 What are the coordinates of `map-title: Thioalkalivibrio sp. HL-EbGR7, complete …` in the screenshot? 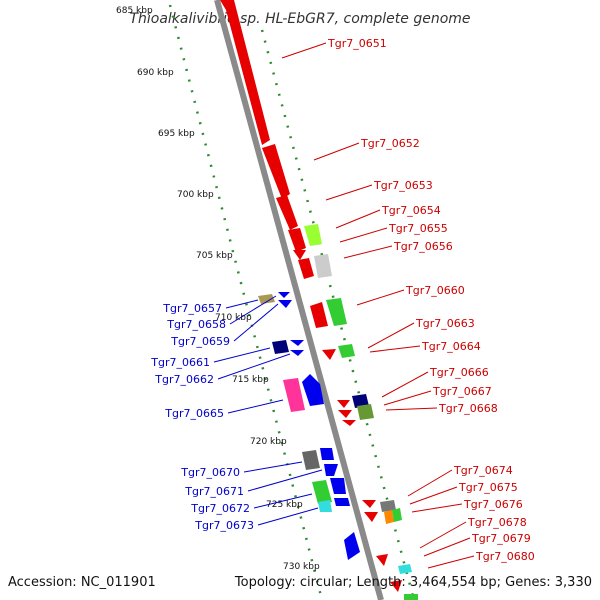 It's located at (299, 19).